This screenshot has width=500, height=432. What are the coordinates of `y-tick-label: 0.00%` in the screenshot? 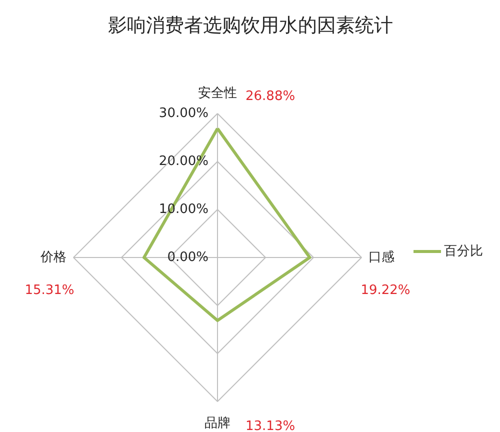 It's located at (188, 257).